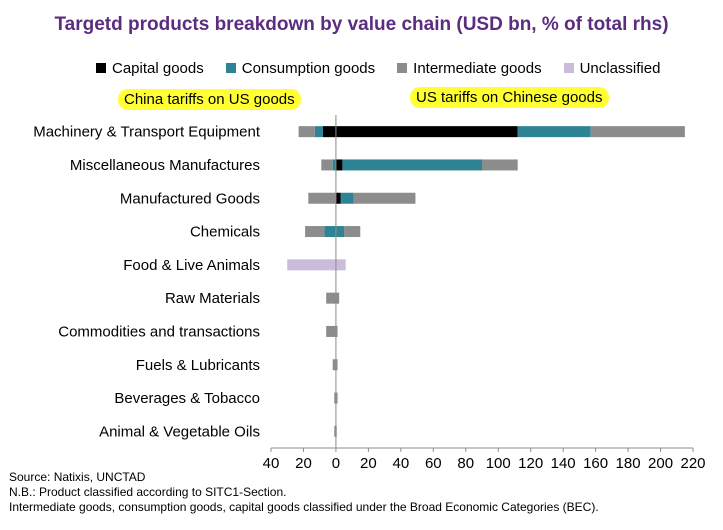  What do you see at coordinates (595, 462) in the screenshot?
I see `x-tick-label: 160` at bounding box center [595, 462].